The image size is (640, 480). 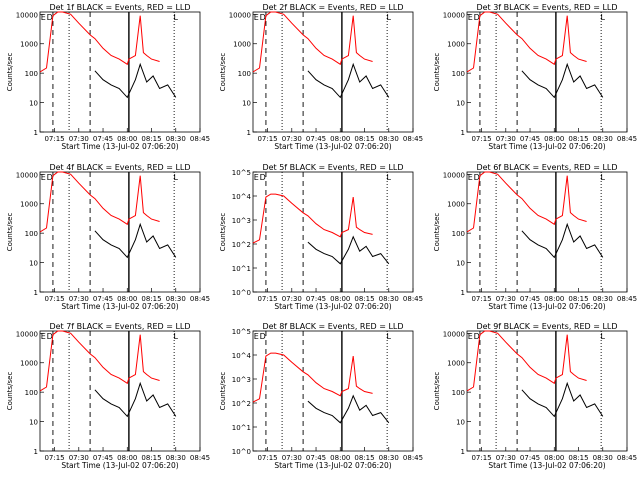 I want to click on y-tick-label: 10^5, so click(x=241, y=173).